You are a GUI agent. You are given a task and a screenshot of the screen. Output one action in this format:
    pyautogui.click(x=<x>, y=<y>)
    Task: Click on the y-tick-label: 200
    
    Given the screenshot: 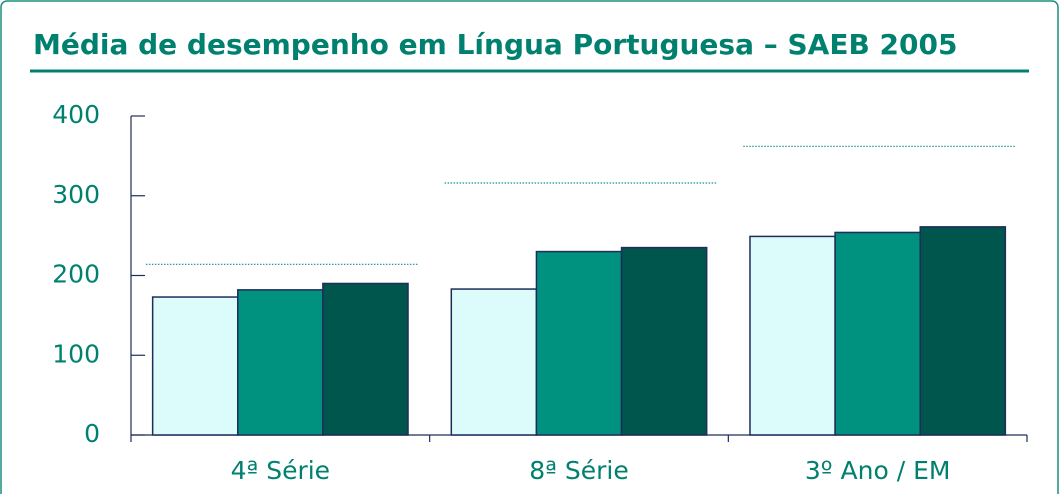 What is the action you would take?
    pyautogui.click(x=76, y=274)
    